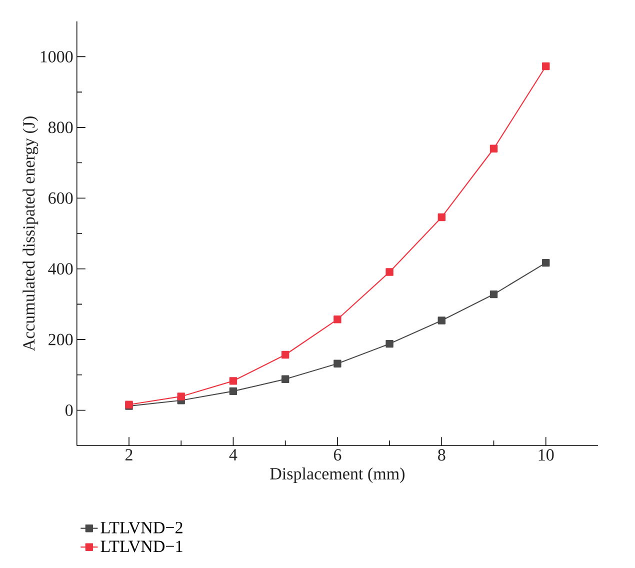  Describe the element at coordinates (56, 56) in the screenshot. I see `y-tick-label: 1000` at that location.